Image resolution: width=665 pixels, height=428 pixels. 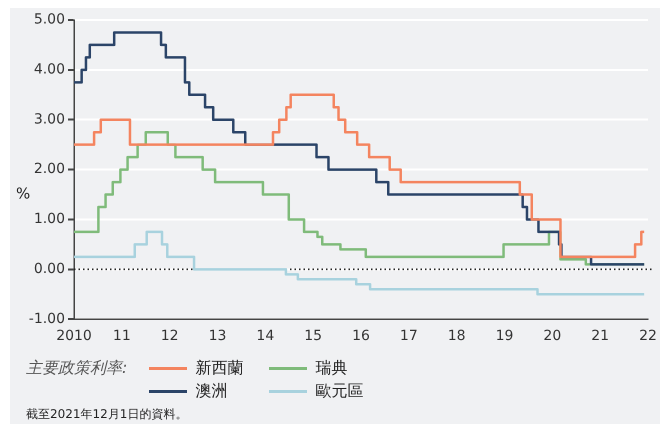 What do you see at coordinates (265, 336) in the screenshot?
I see `x-tick-label: 14` at bounding box center [265, 336].